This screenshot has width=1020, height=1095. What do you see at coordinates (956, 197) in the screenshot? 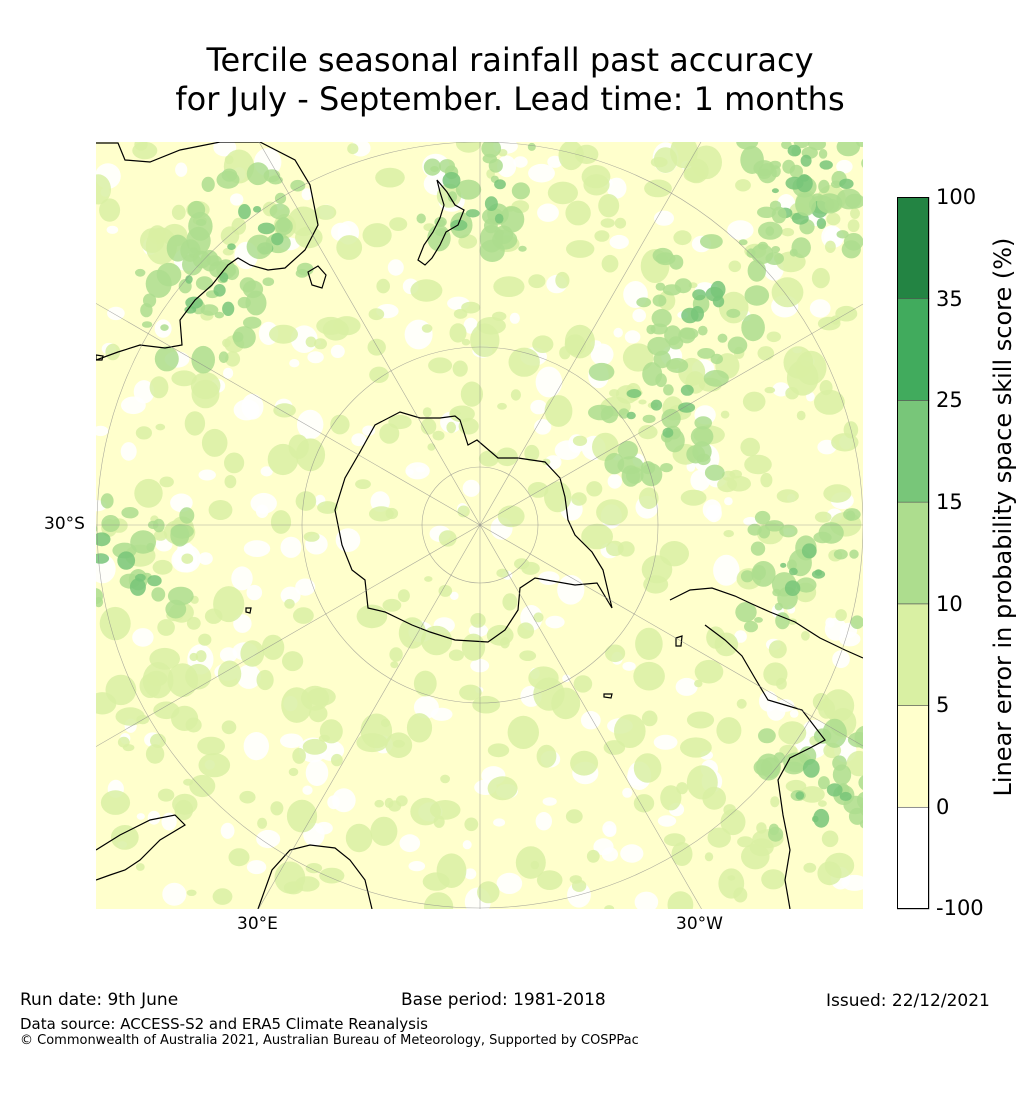
I see `colorbar-tick: 100` at bounding box center [956, 197].